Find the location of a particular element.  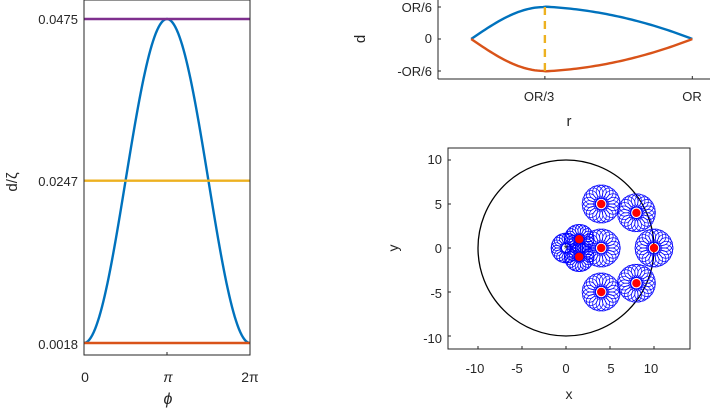

left-xlabel: ϕ is located at coordinates (168, 399).